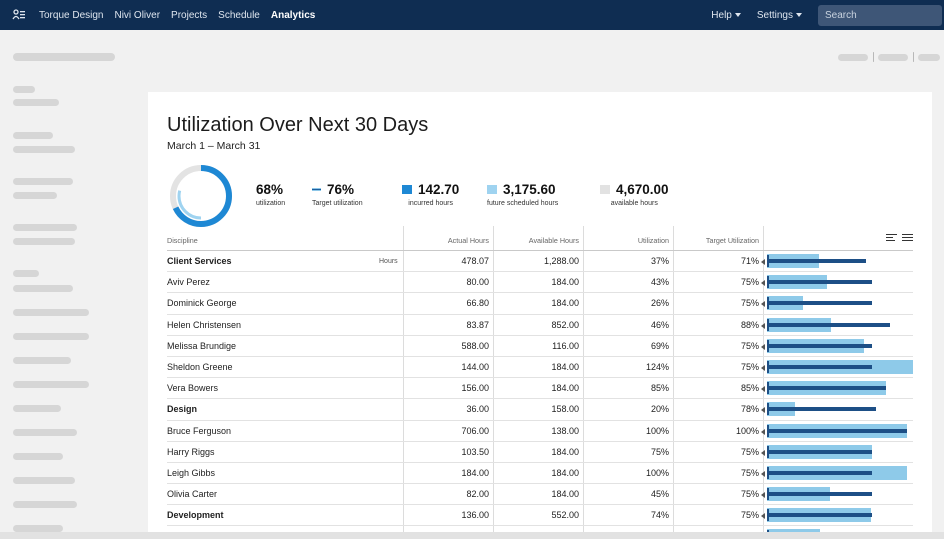  Describe the element at coordinates (659, 451) in the screenshot. I see `row-utilization: 75%` at that location.